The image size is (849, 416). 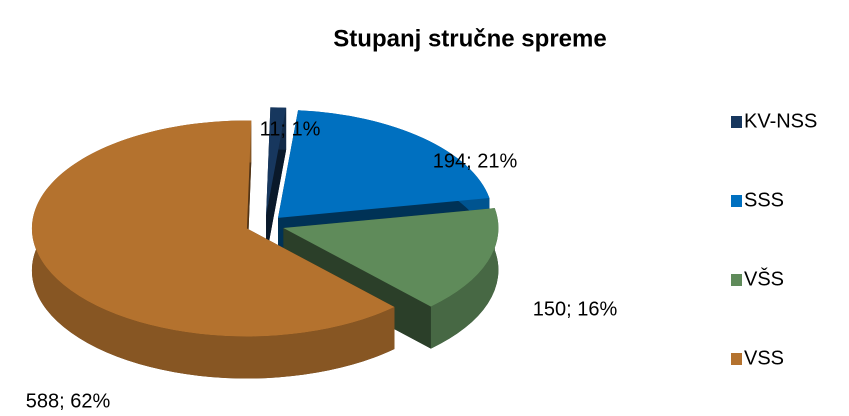 I want to click on data-label: 150; 16%, so click(x=575, y=309).